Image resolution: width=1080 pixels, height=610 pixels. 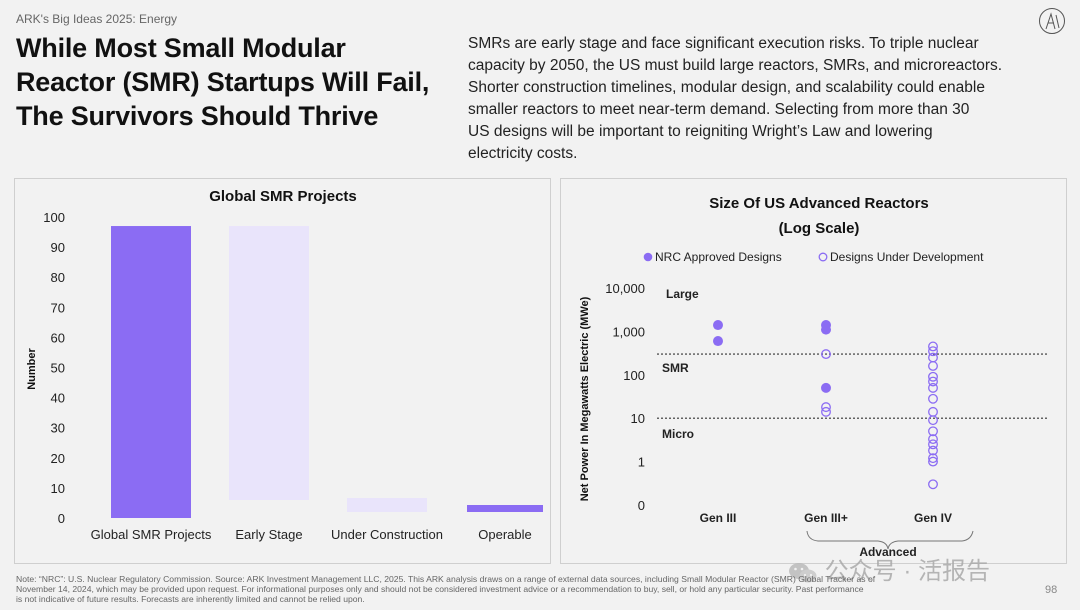 What do you see at coordinates (197, 116) in the screenshot?
I see `title-line: The Survivors Should Thrive` at bounding box center [197, 116].